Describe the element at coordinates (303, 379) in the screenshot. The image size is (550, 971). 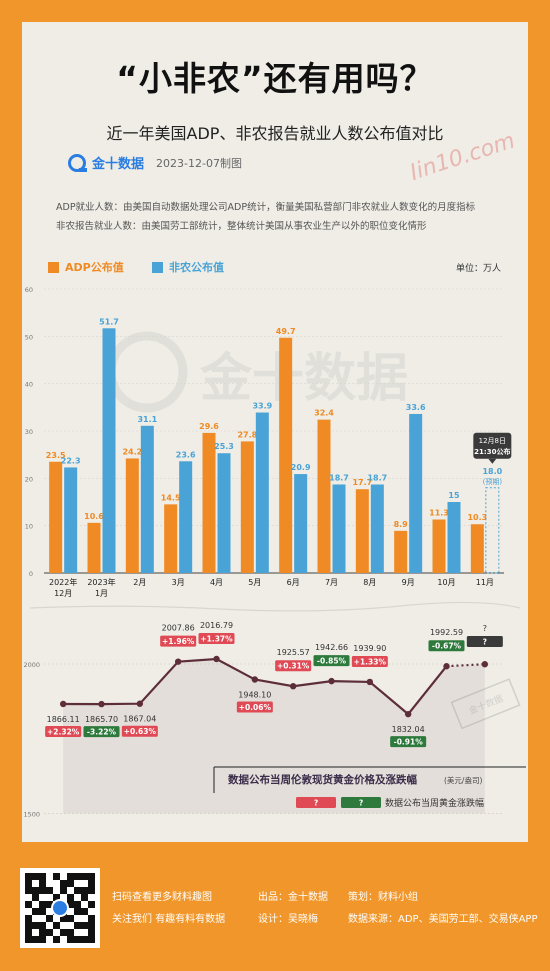
I see `watermark-text: 金十数据` at that location.